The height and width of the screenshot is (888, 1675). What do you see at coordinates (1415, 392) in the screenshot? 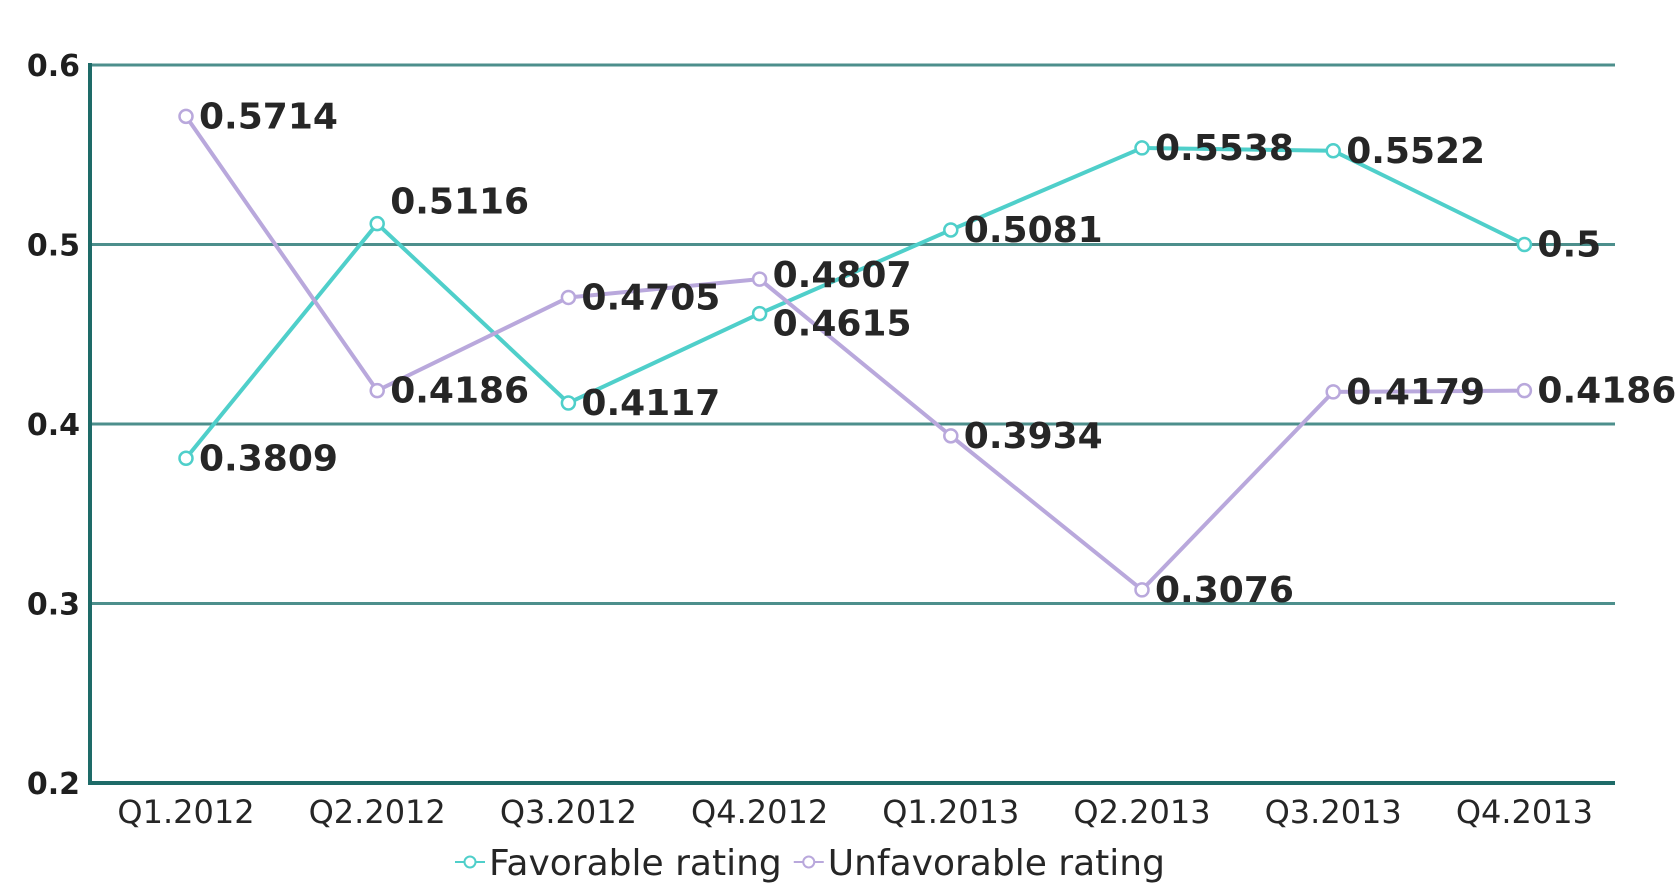
I see `unfavorable-rating-data-label: 0.4179` at bounding box center [1415, 392].